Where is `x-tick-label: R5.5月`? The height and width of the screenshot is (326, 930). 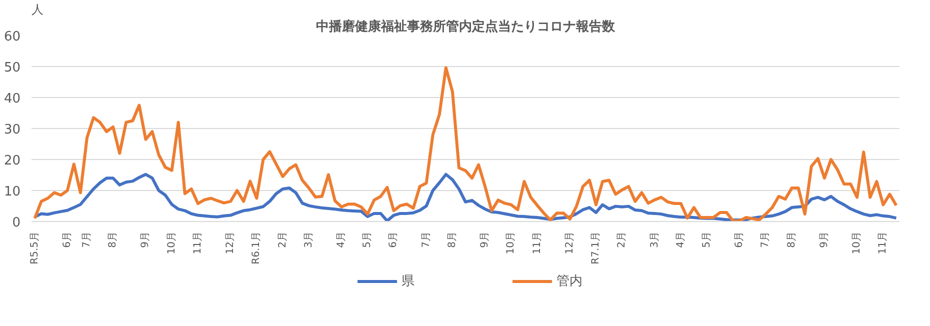
x-tick-label: R5.5月 is located at coordinates (34, 247).